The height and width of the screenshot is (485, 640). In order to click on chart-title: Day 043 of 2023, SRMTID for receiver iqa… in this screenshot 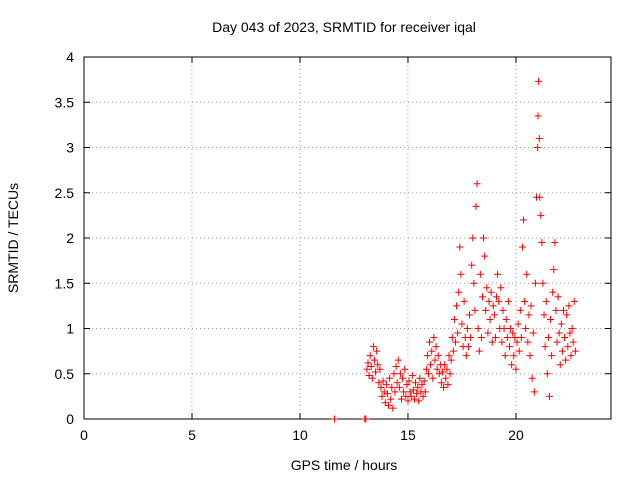, I will do `click(344, 27)`.